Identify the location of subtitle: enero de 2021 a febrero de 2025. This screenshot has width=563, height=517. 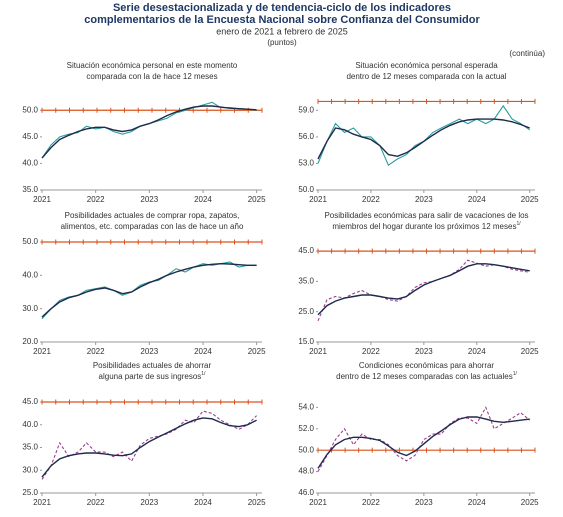
(282, 31).